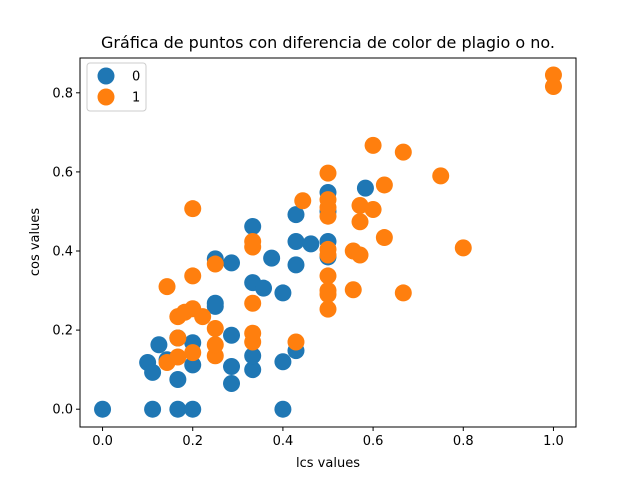 The height and width of the screenshot is (485, 640). What do you see at coordinates (463, 441) in the screenshot?
I see `x-tick-label: 0.8` at bounding box center [463, 441].